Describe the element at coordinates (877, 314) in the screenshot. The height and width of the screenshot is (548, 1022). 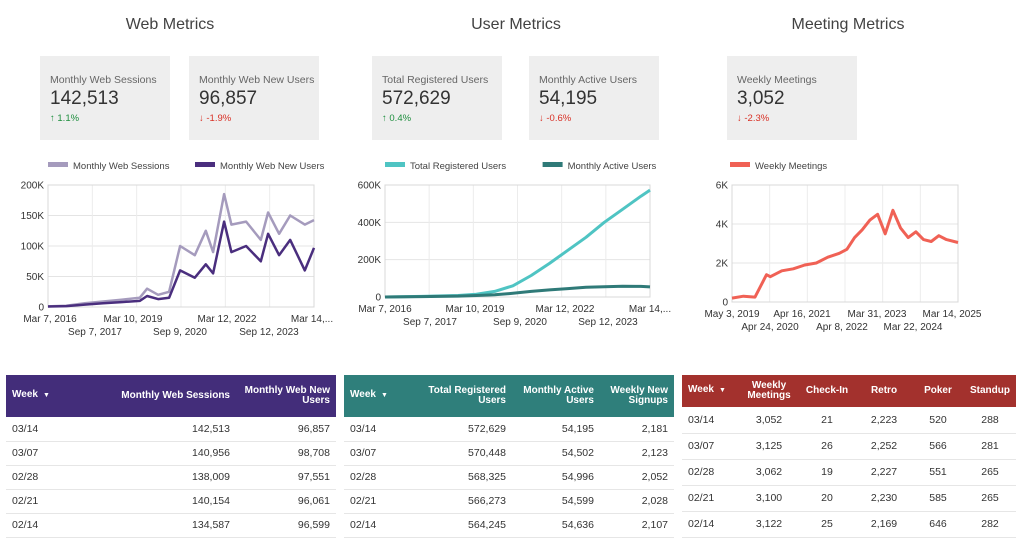
I see `x-tick-label: Mar 31, 2023` at that location.